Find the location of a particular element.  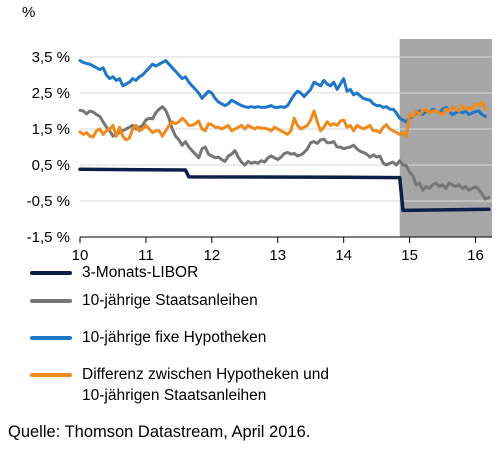

legend-label-libor: 3-Monats-LIBOR is located at coordinates (140, 272).